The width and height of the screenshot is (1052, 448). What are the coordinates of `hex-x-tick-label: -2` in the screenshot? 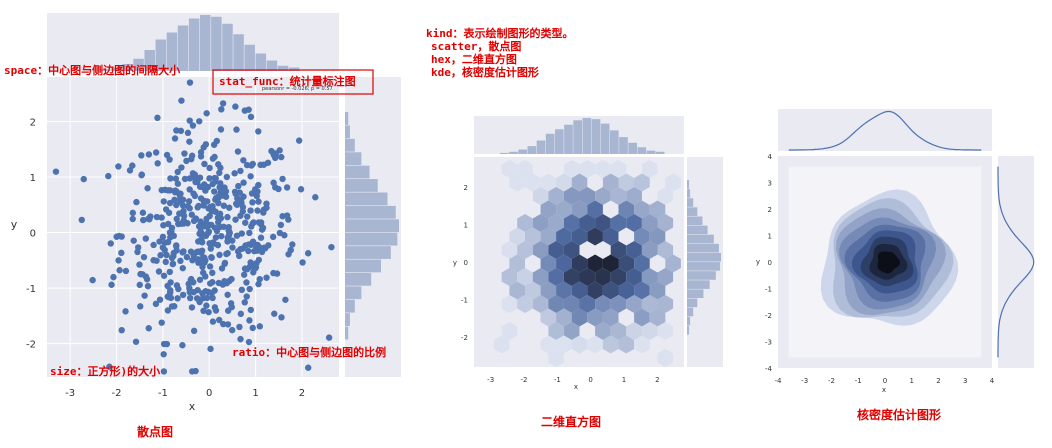 It's located at (524, 380).